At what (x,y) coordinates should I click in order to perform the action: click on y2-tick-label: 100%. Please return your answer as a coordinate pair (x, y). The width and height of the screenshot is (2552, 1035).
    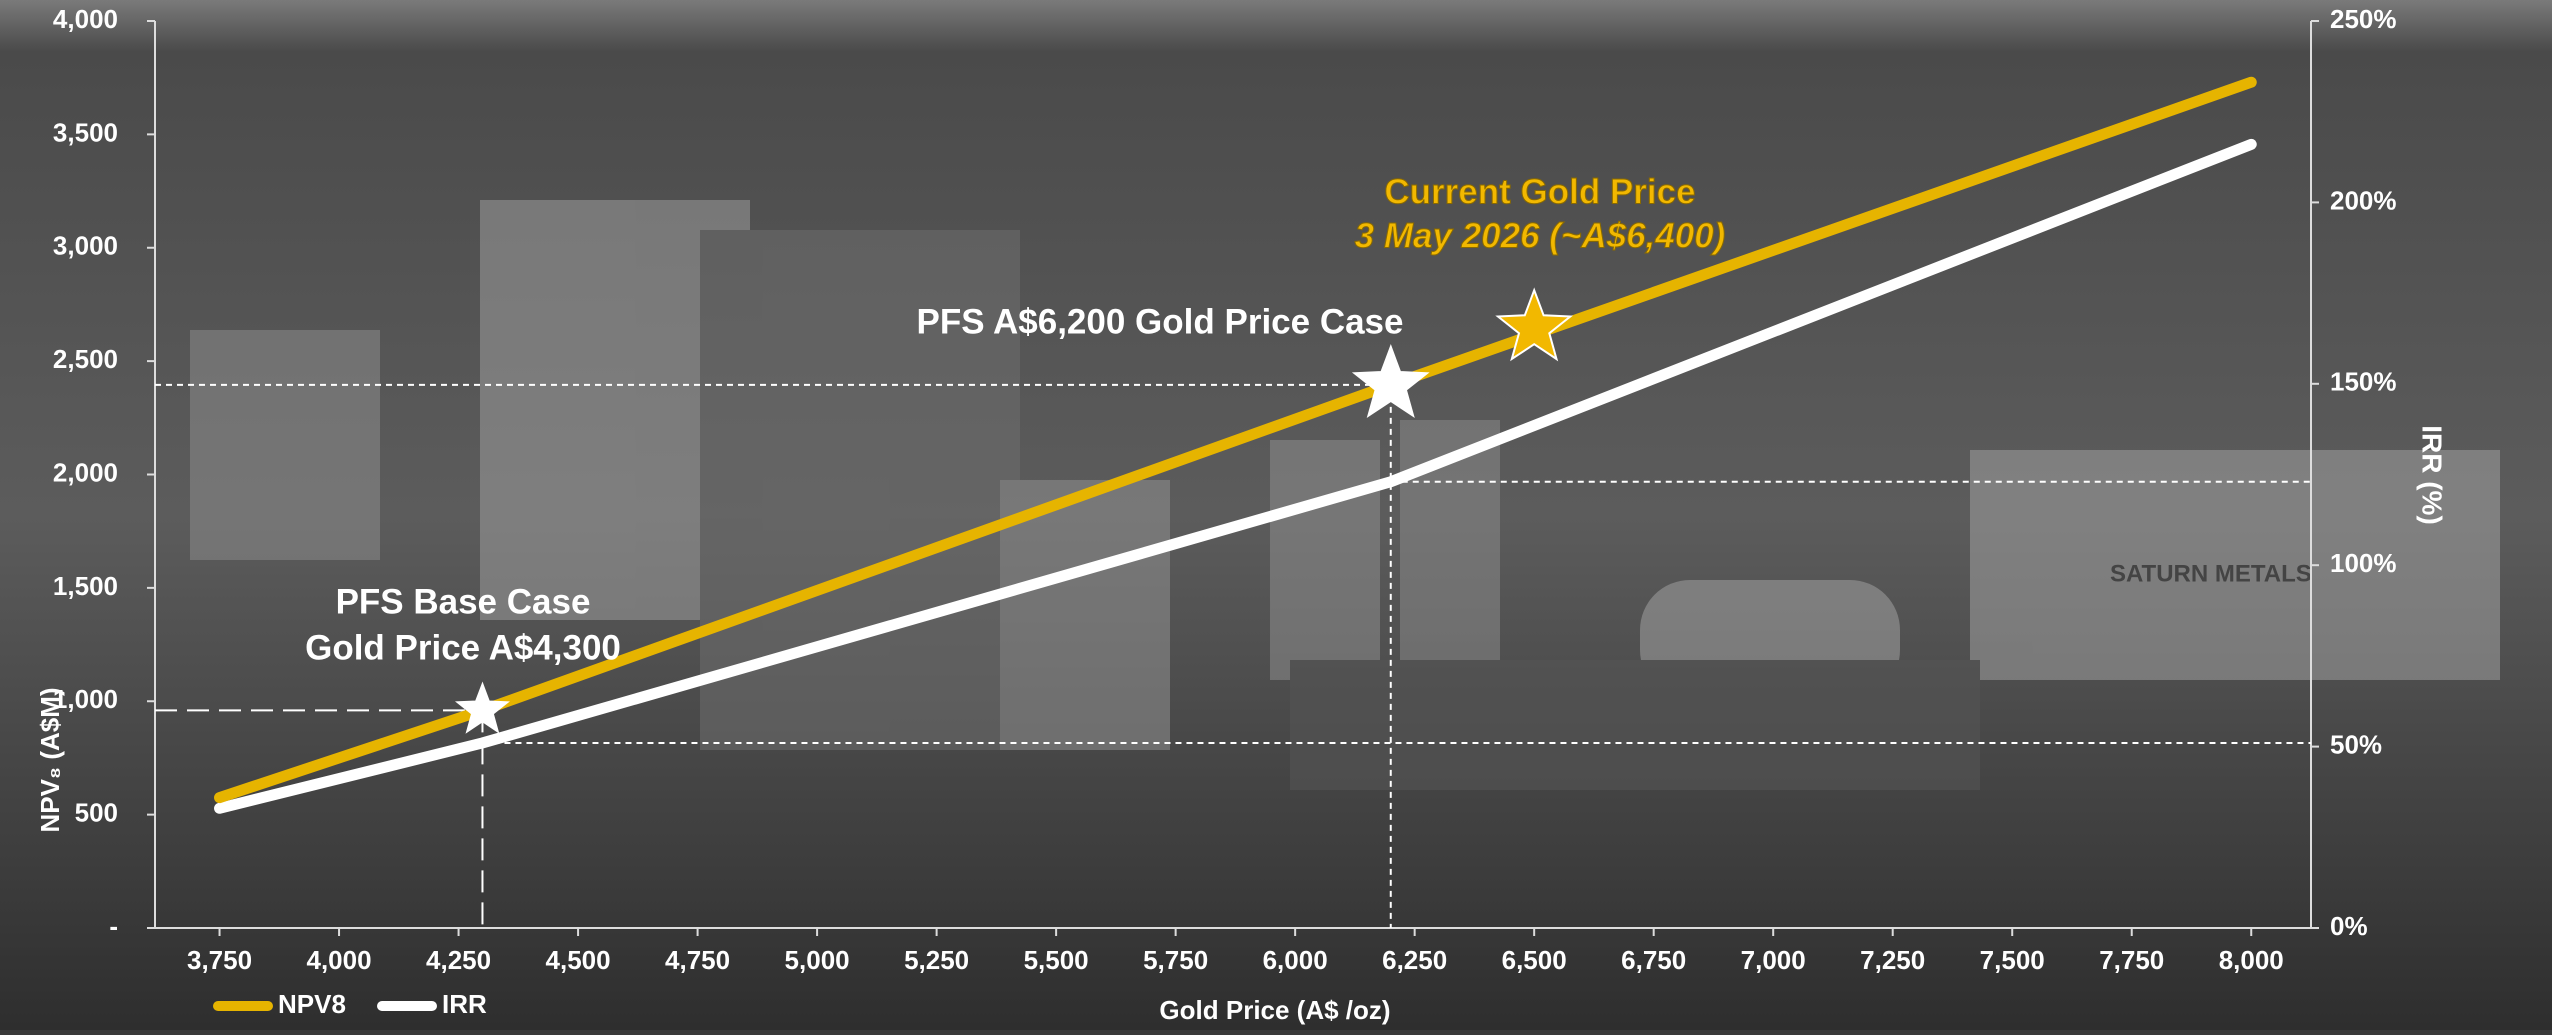
    Looking at the image, I should click on (2363, 563).